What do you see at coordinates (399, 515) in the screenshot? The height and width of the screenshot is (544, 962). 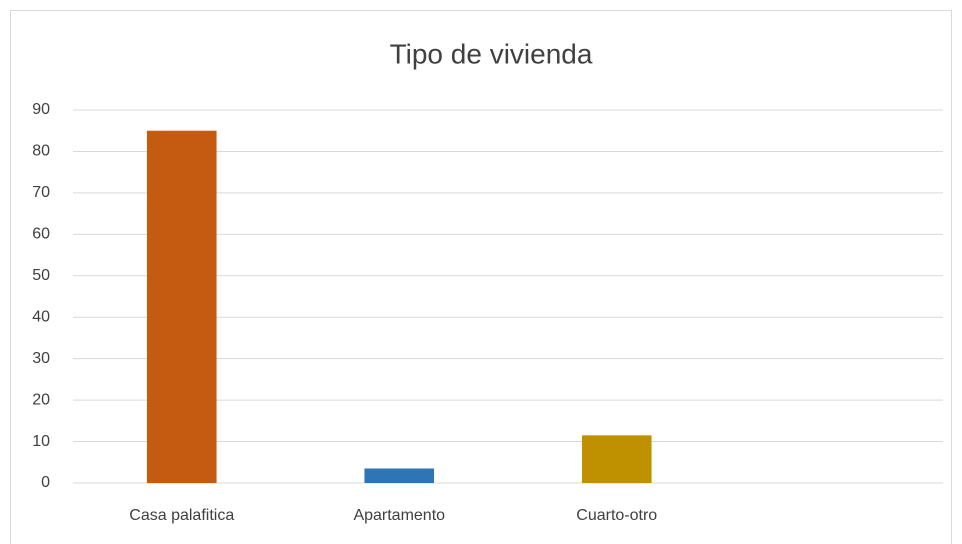 I see `x-tick-label: Apartamento` at bounding box center [399, 515].